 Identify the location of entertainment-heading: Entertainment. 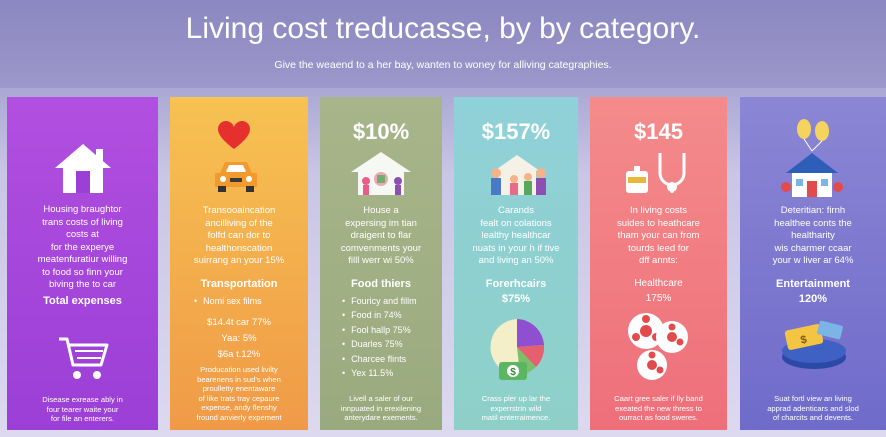
(813, 284).